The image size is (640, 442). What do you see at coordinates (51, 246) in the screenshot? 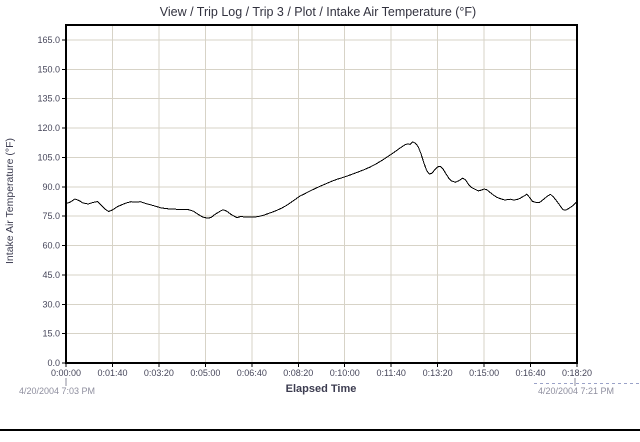
I see `y-tick-label: 60.0` at bounding box center [51, 246].